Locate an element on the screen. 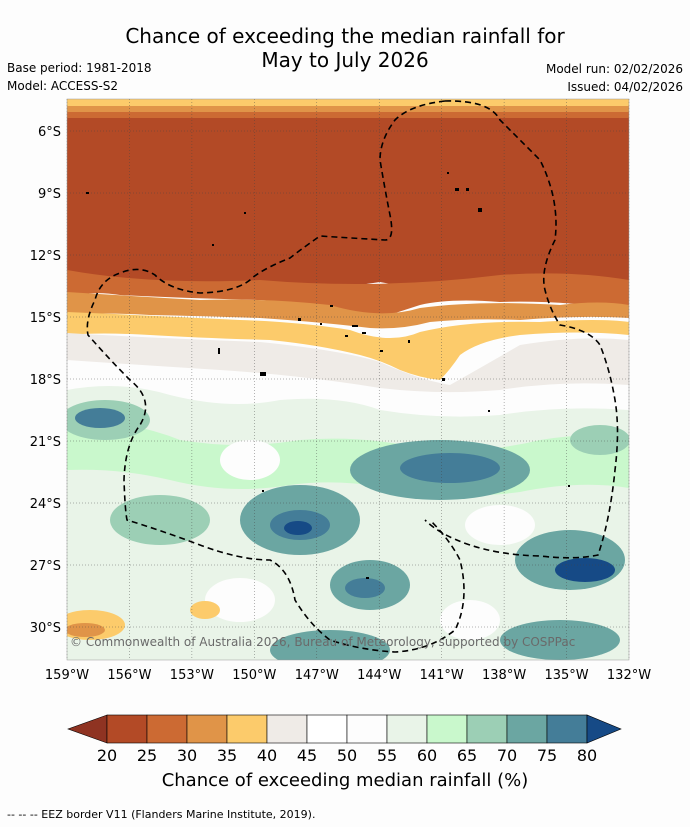 This screenshot has width=690, height=827. colorbar-tick: 45 is located at coordinates (307, 755).